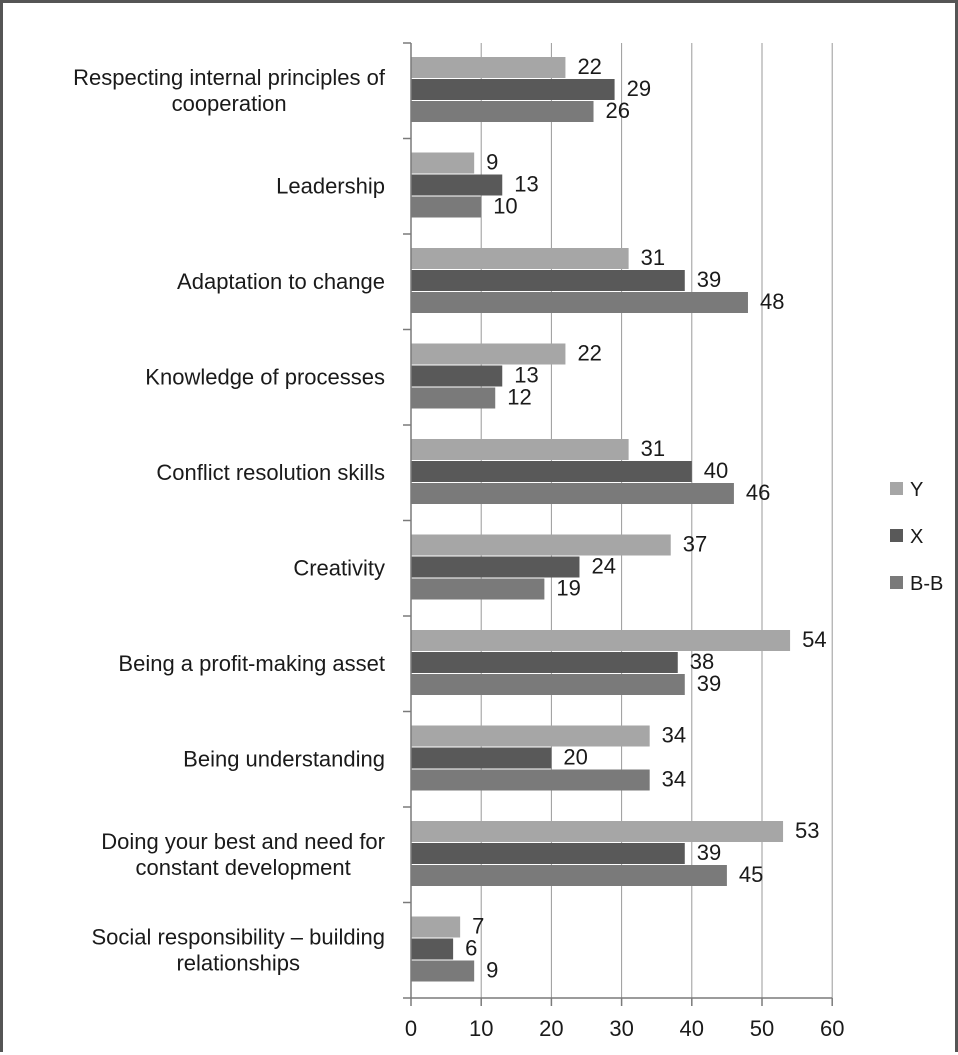 The height and width of the screenshot is (1055, 958). I want to click on category-label-6: Being a profit-making asset, so click(251, 663).